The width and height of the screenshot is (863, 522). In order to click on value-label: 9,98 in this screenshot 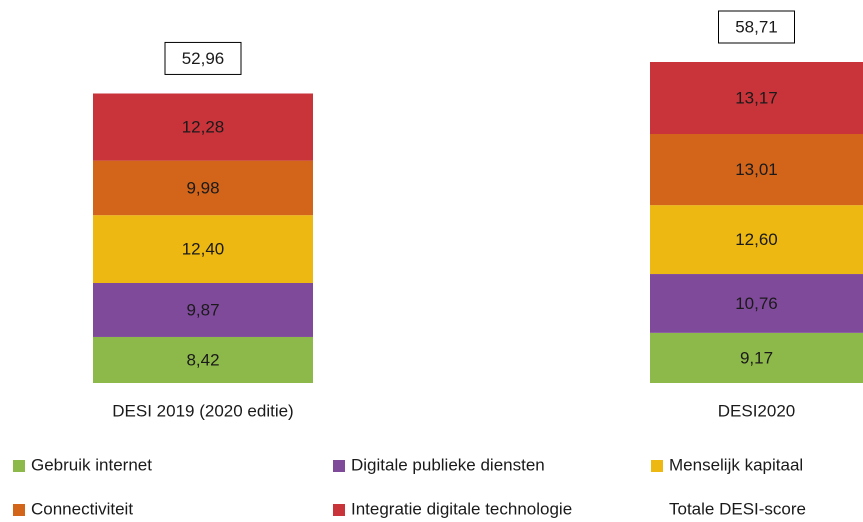, I will do `click(202, 187)`.